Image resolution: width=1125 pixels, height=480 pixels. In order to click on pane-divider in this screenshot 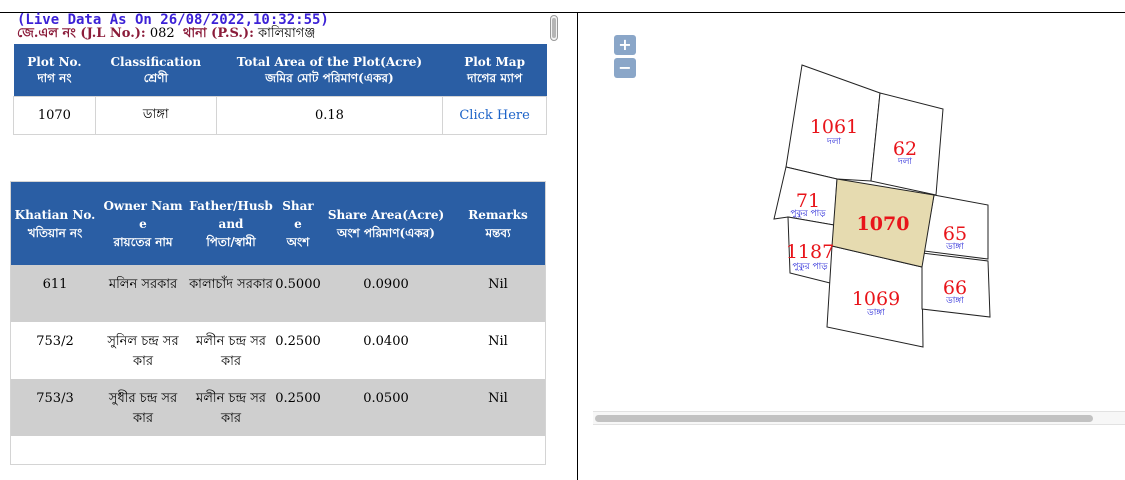, I will do `click(577, 246)`.